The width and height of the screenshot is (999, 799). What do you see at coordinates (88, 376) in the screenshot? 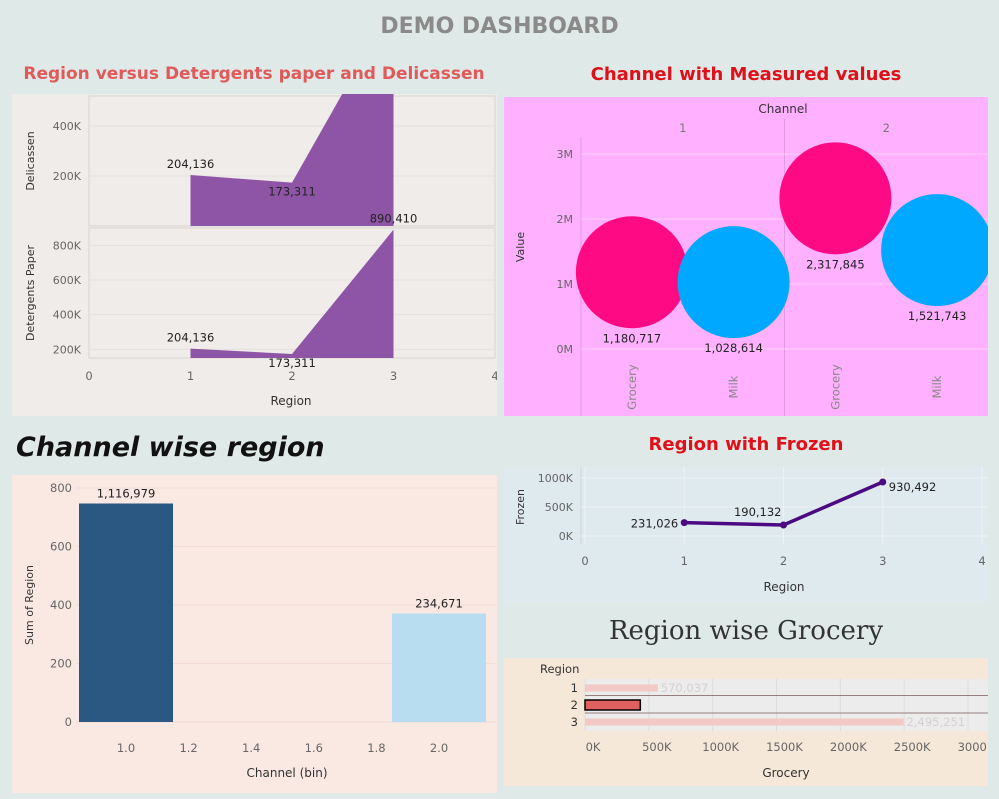
I see `area-x-tick-label: 0` at bounding box center [88, 376].